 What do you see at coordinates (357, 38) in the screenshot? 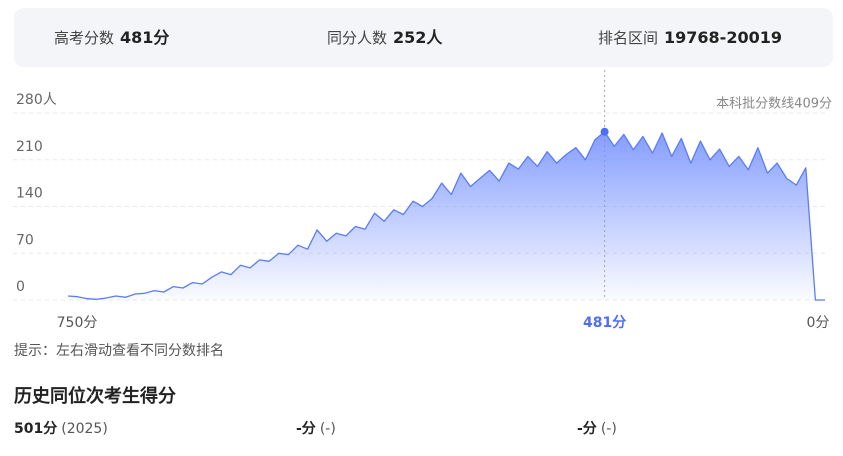
I see `summary-label: 同分人数` at bounding box center [357, 38].